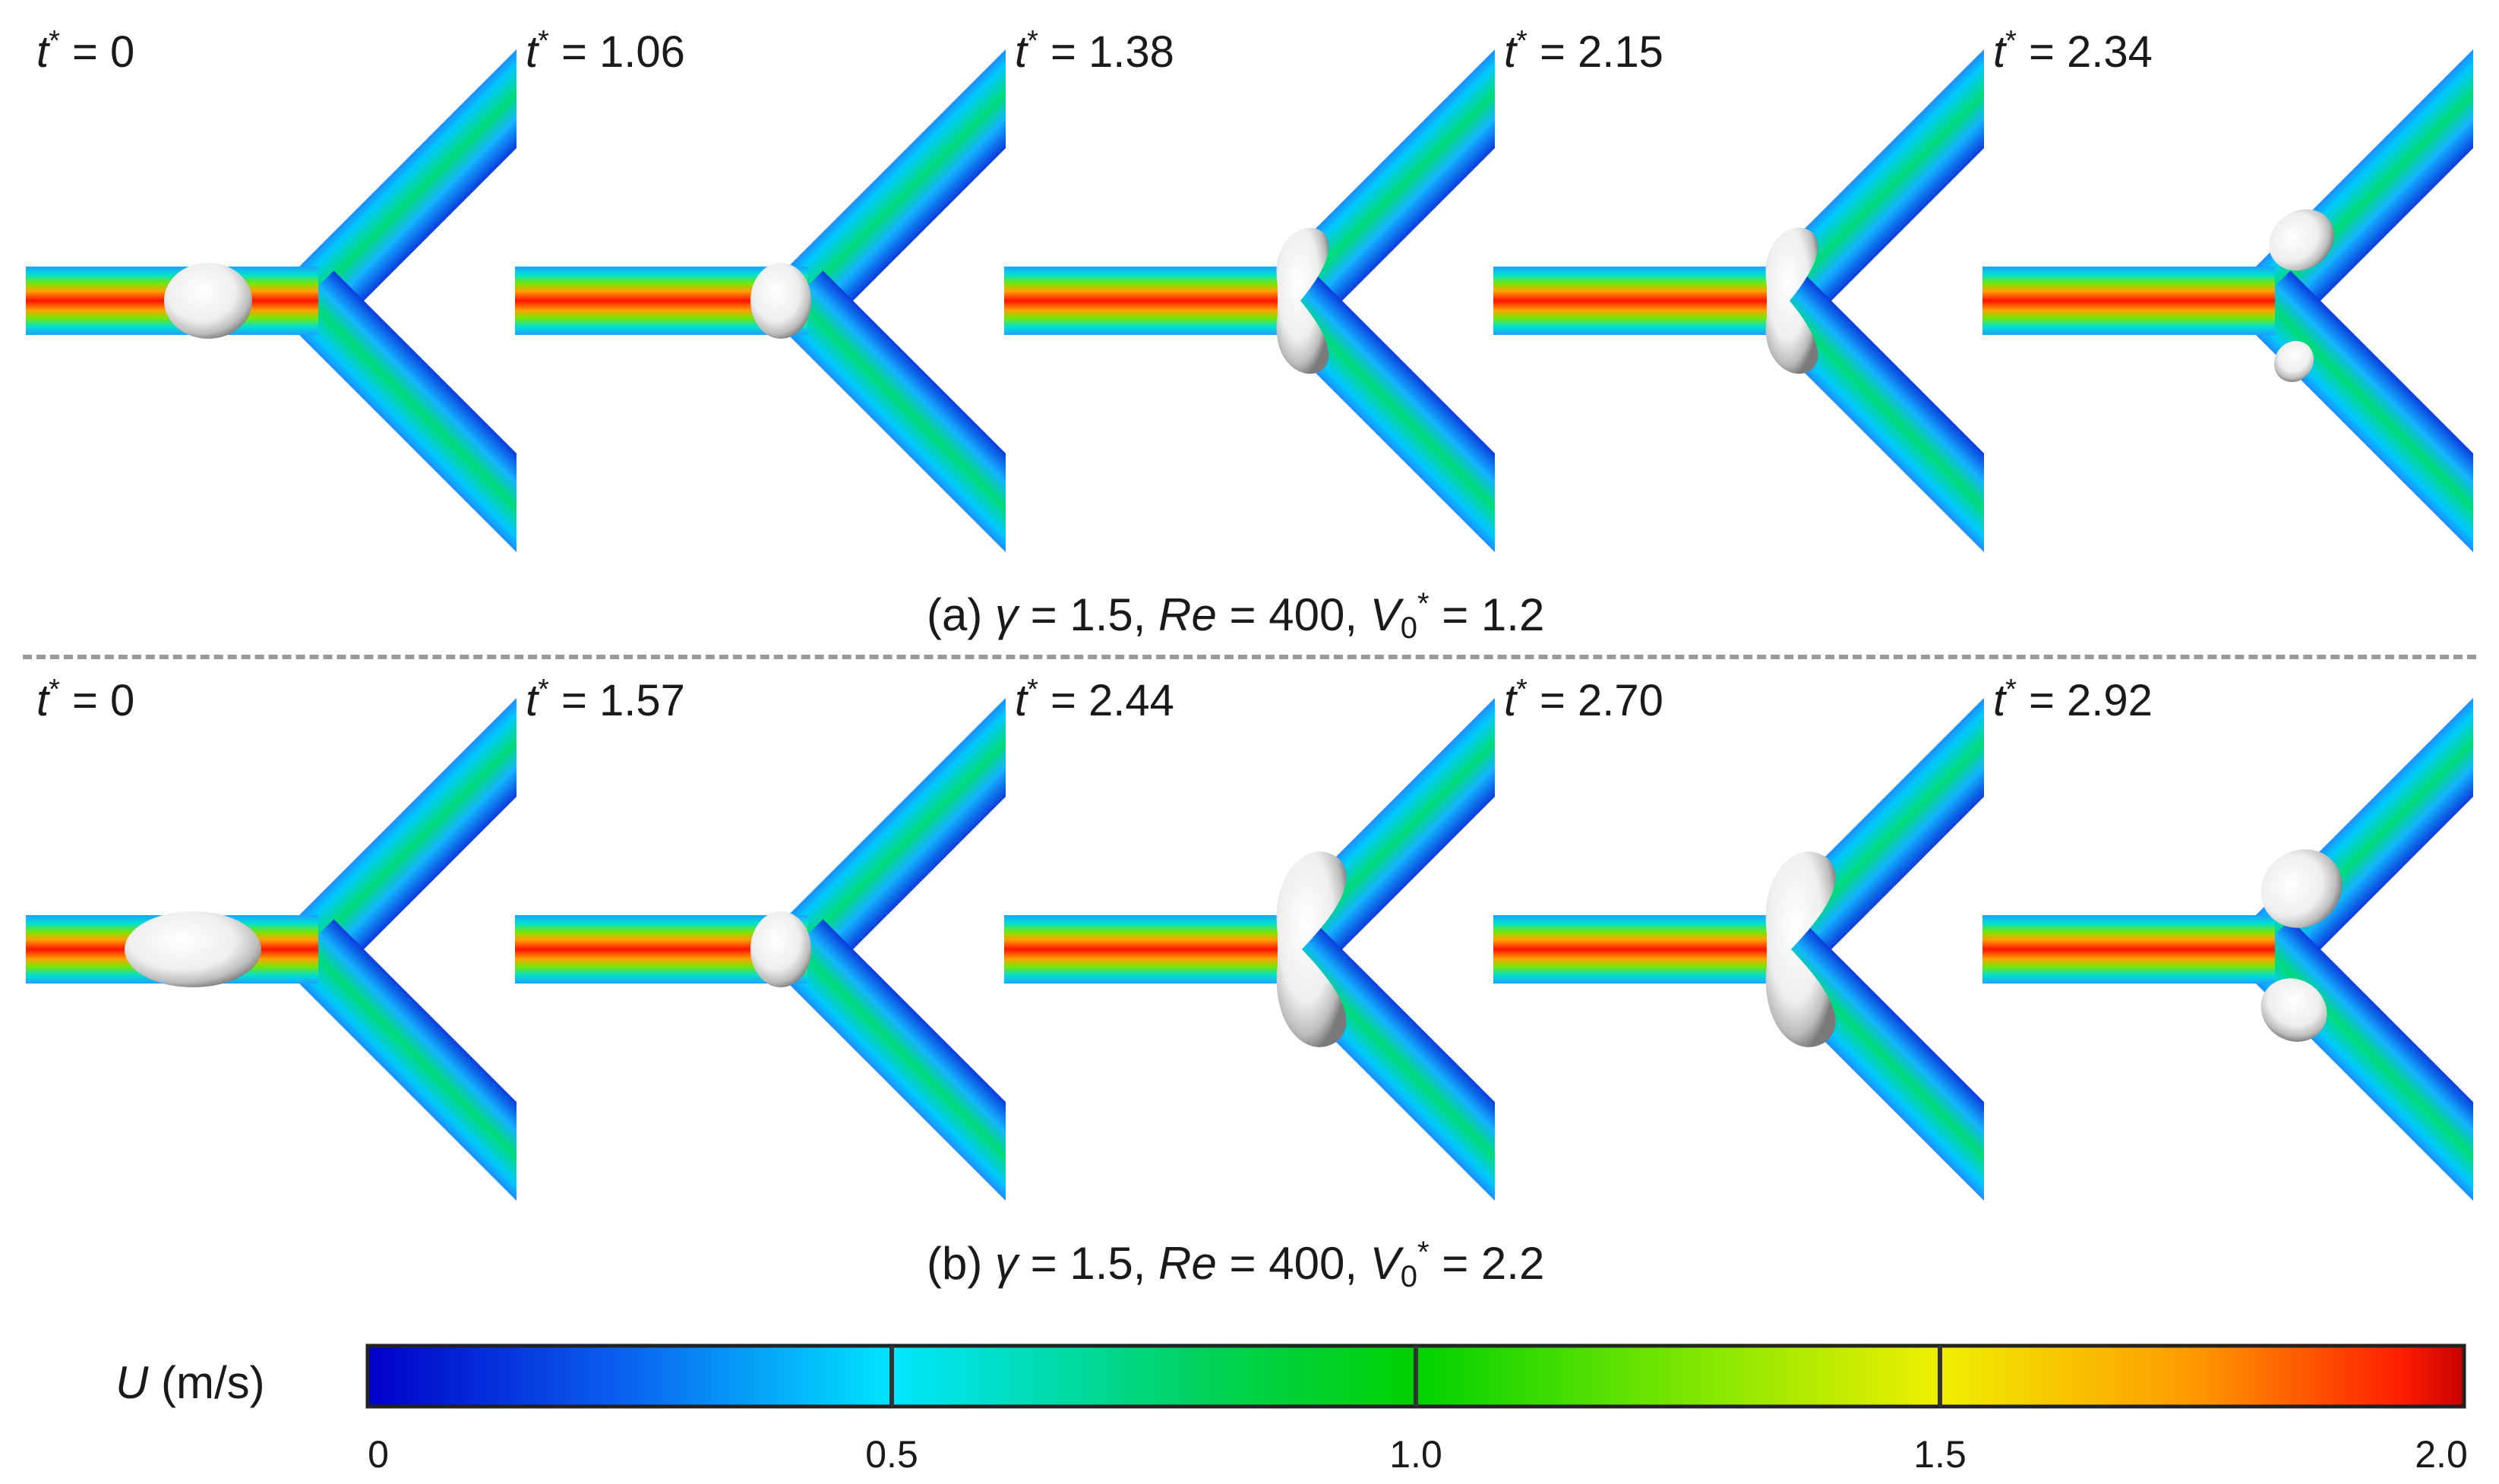 The width and height of the screenshot is (2499, 1484). What do you see at coordinates (2084, 700) in the screenshot?
I see `time-value: = 2.92` at bounding box center [2084, 700].